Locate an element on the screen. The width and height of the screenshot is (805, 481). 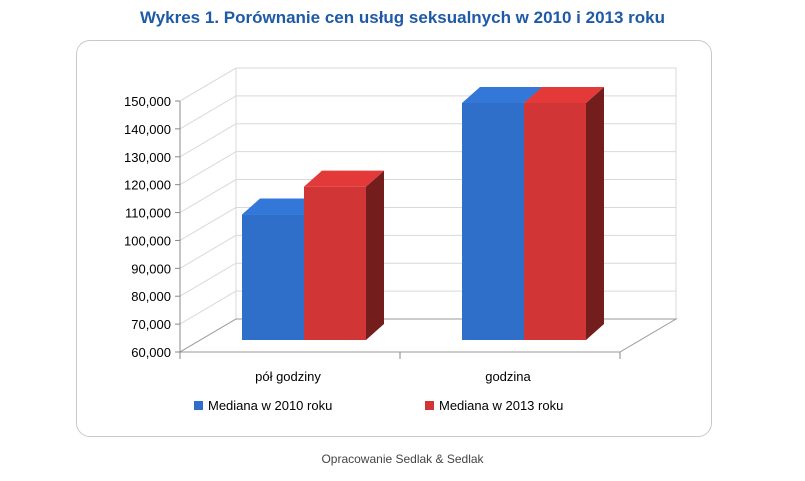
y-tick-label: 80,000 is located at coordinates (151, 296).